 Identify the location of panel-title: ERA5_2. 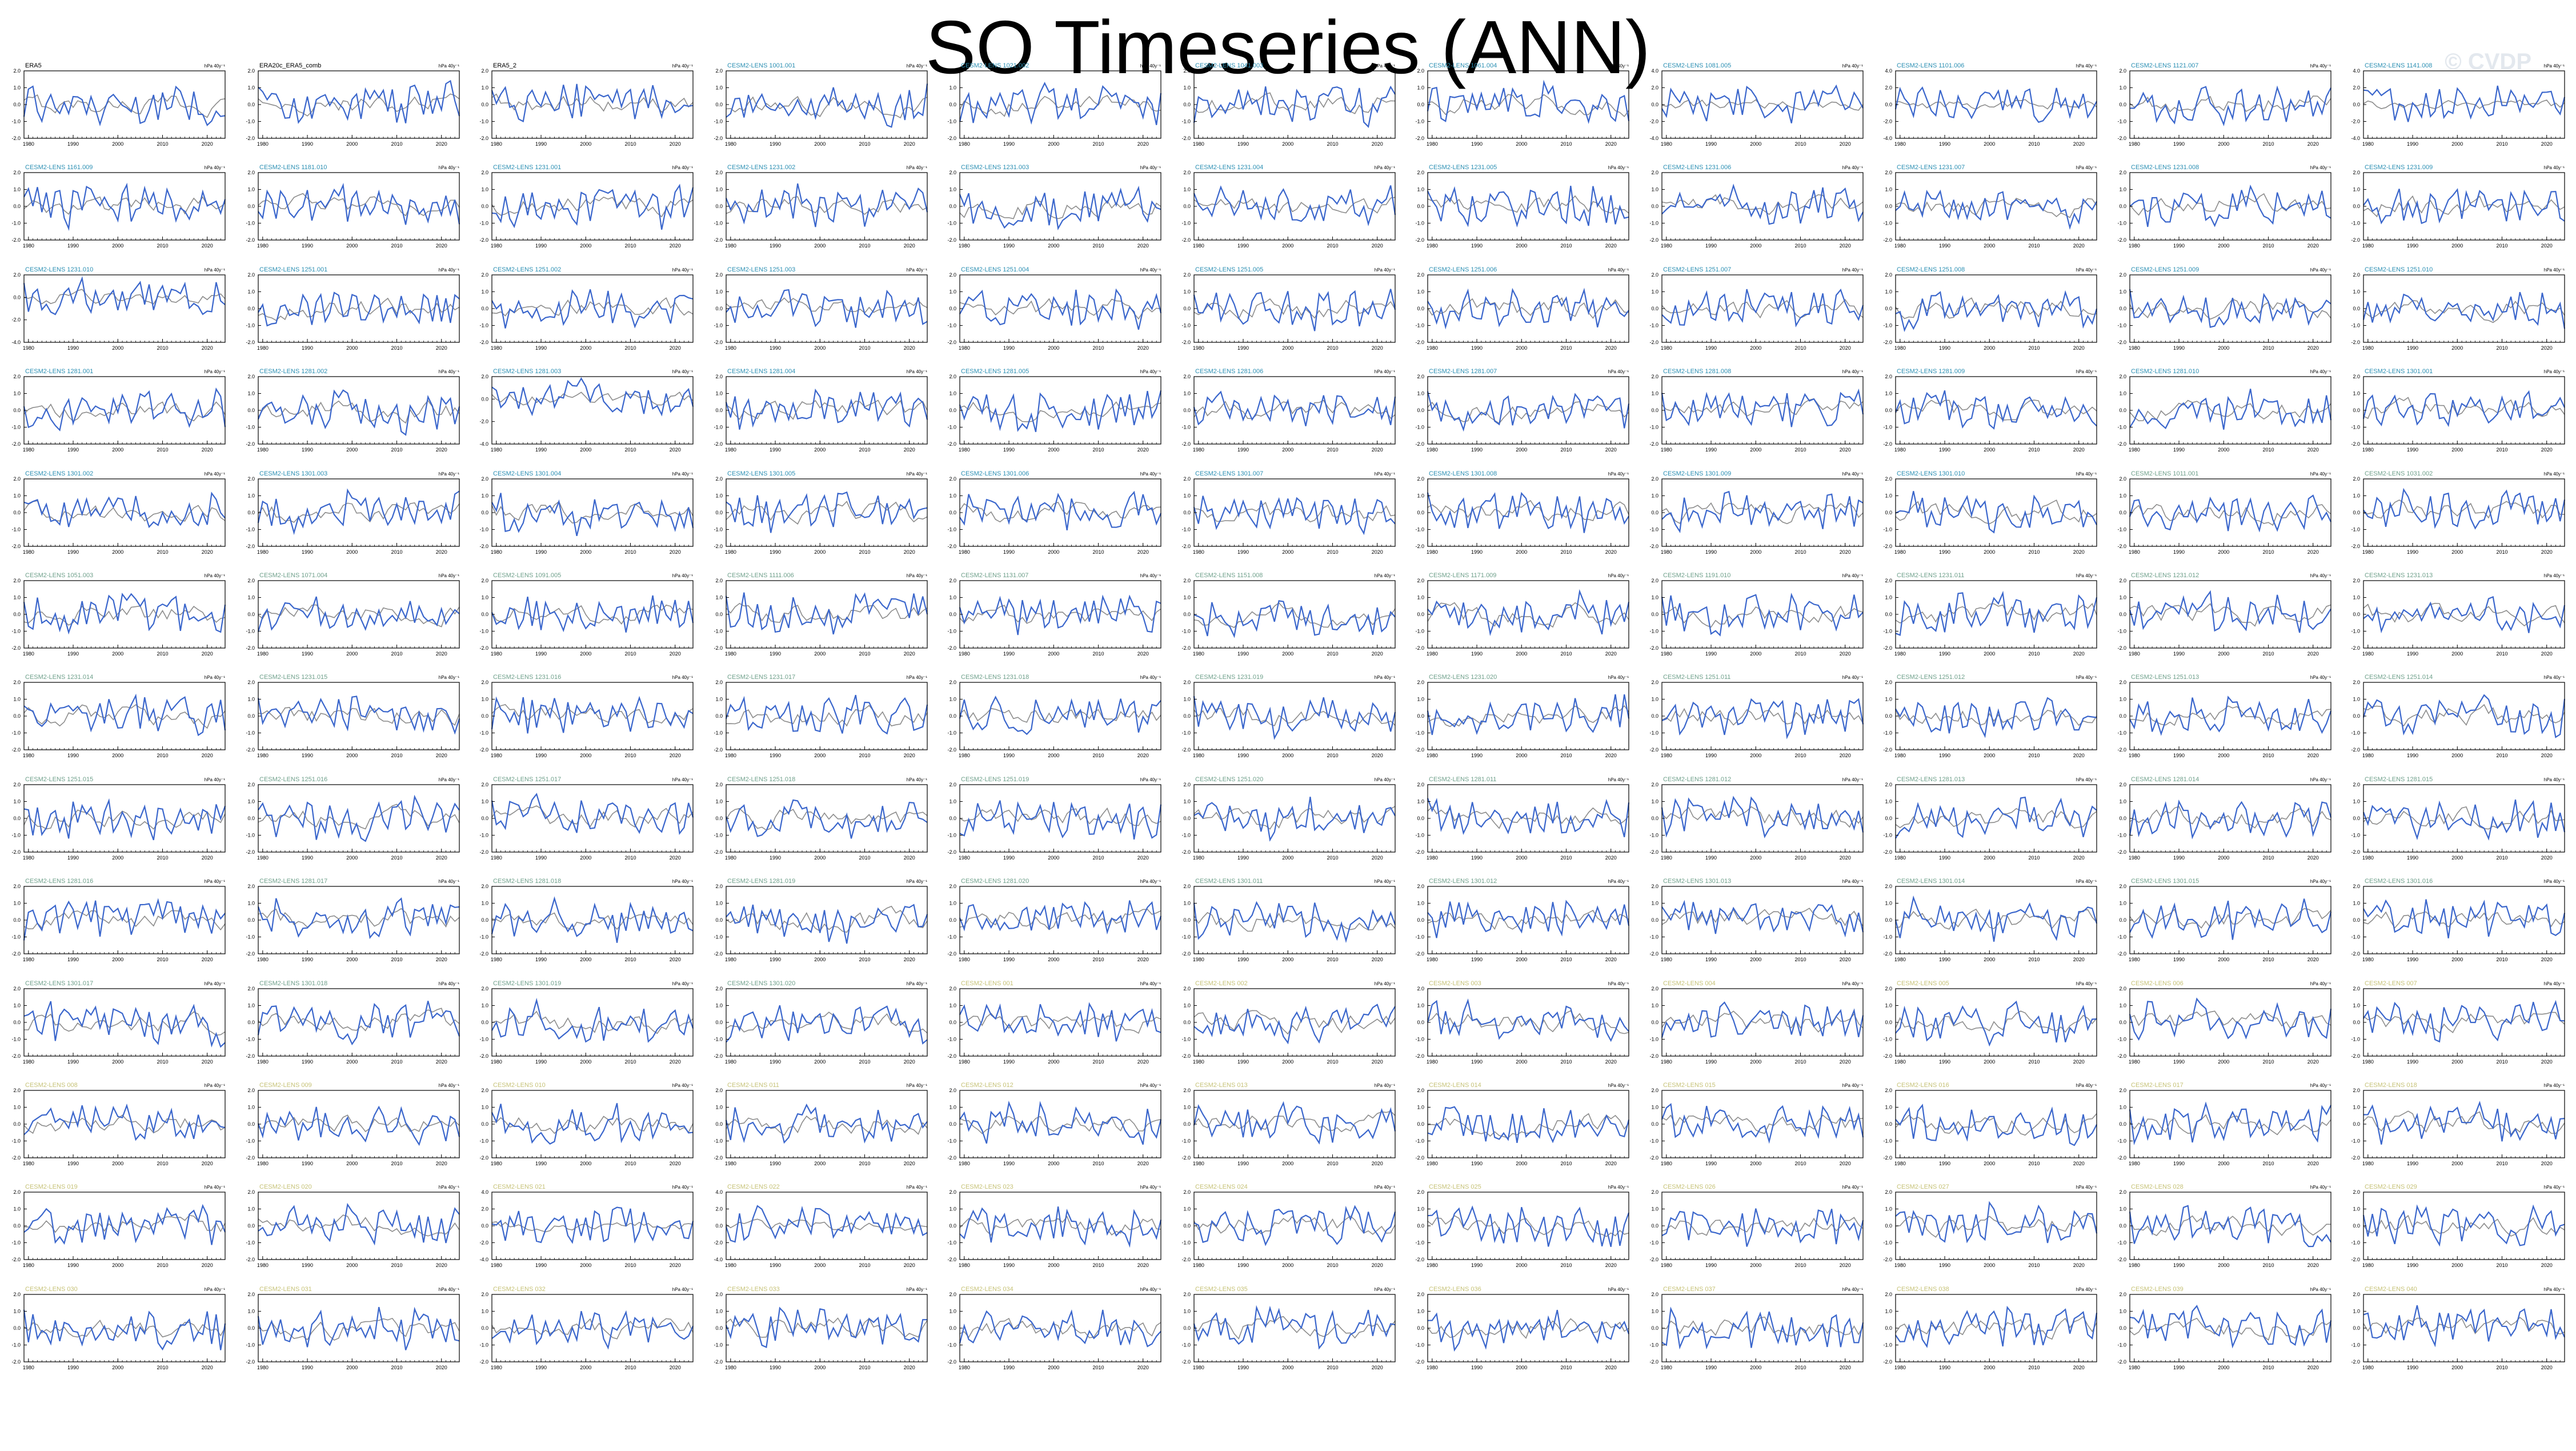
(504, 65).